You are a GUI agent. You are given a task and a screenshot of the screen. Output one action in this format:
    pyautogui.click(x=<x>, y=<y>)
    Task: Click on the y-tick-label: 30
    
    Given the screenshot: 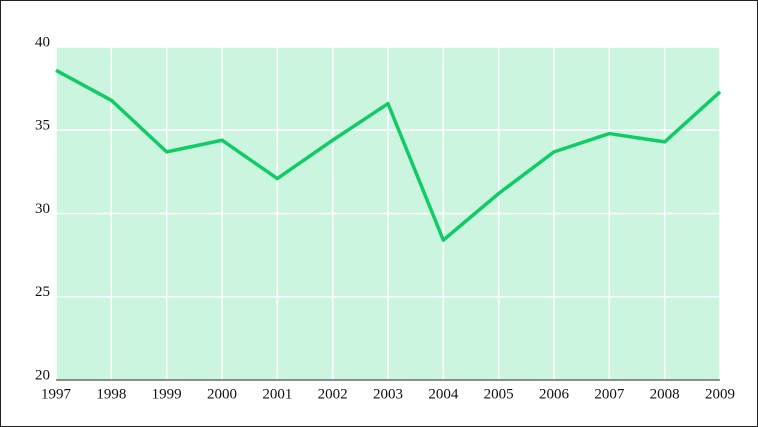 What is the action you would take?
    pyautogui.click(x=42, y=209)
    